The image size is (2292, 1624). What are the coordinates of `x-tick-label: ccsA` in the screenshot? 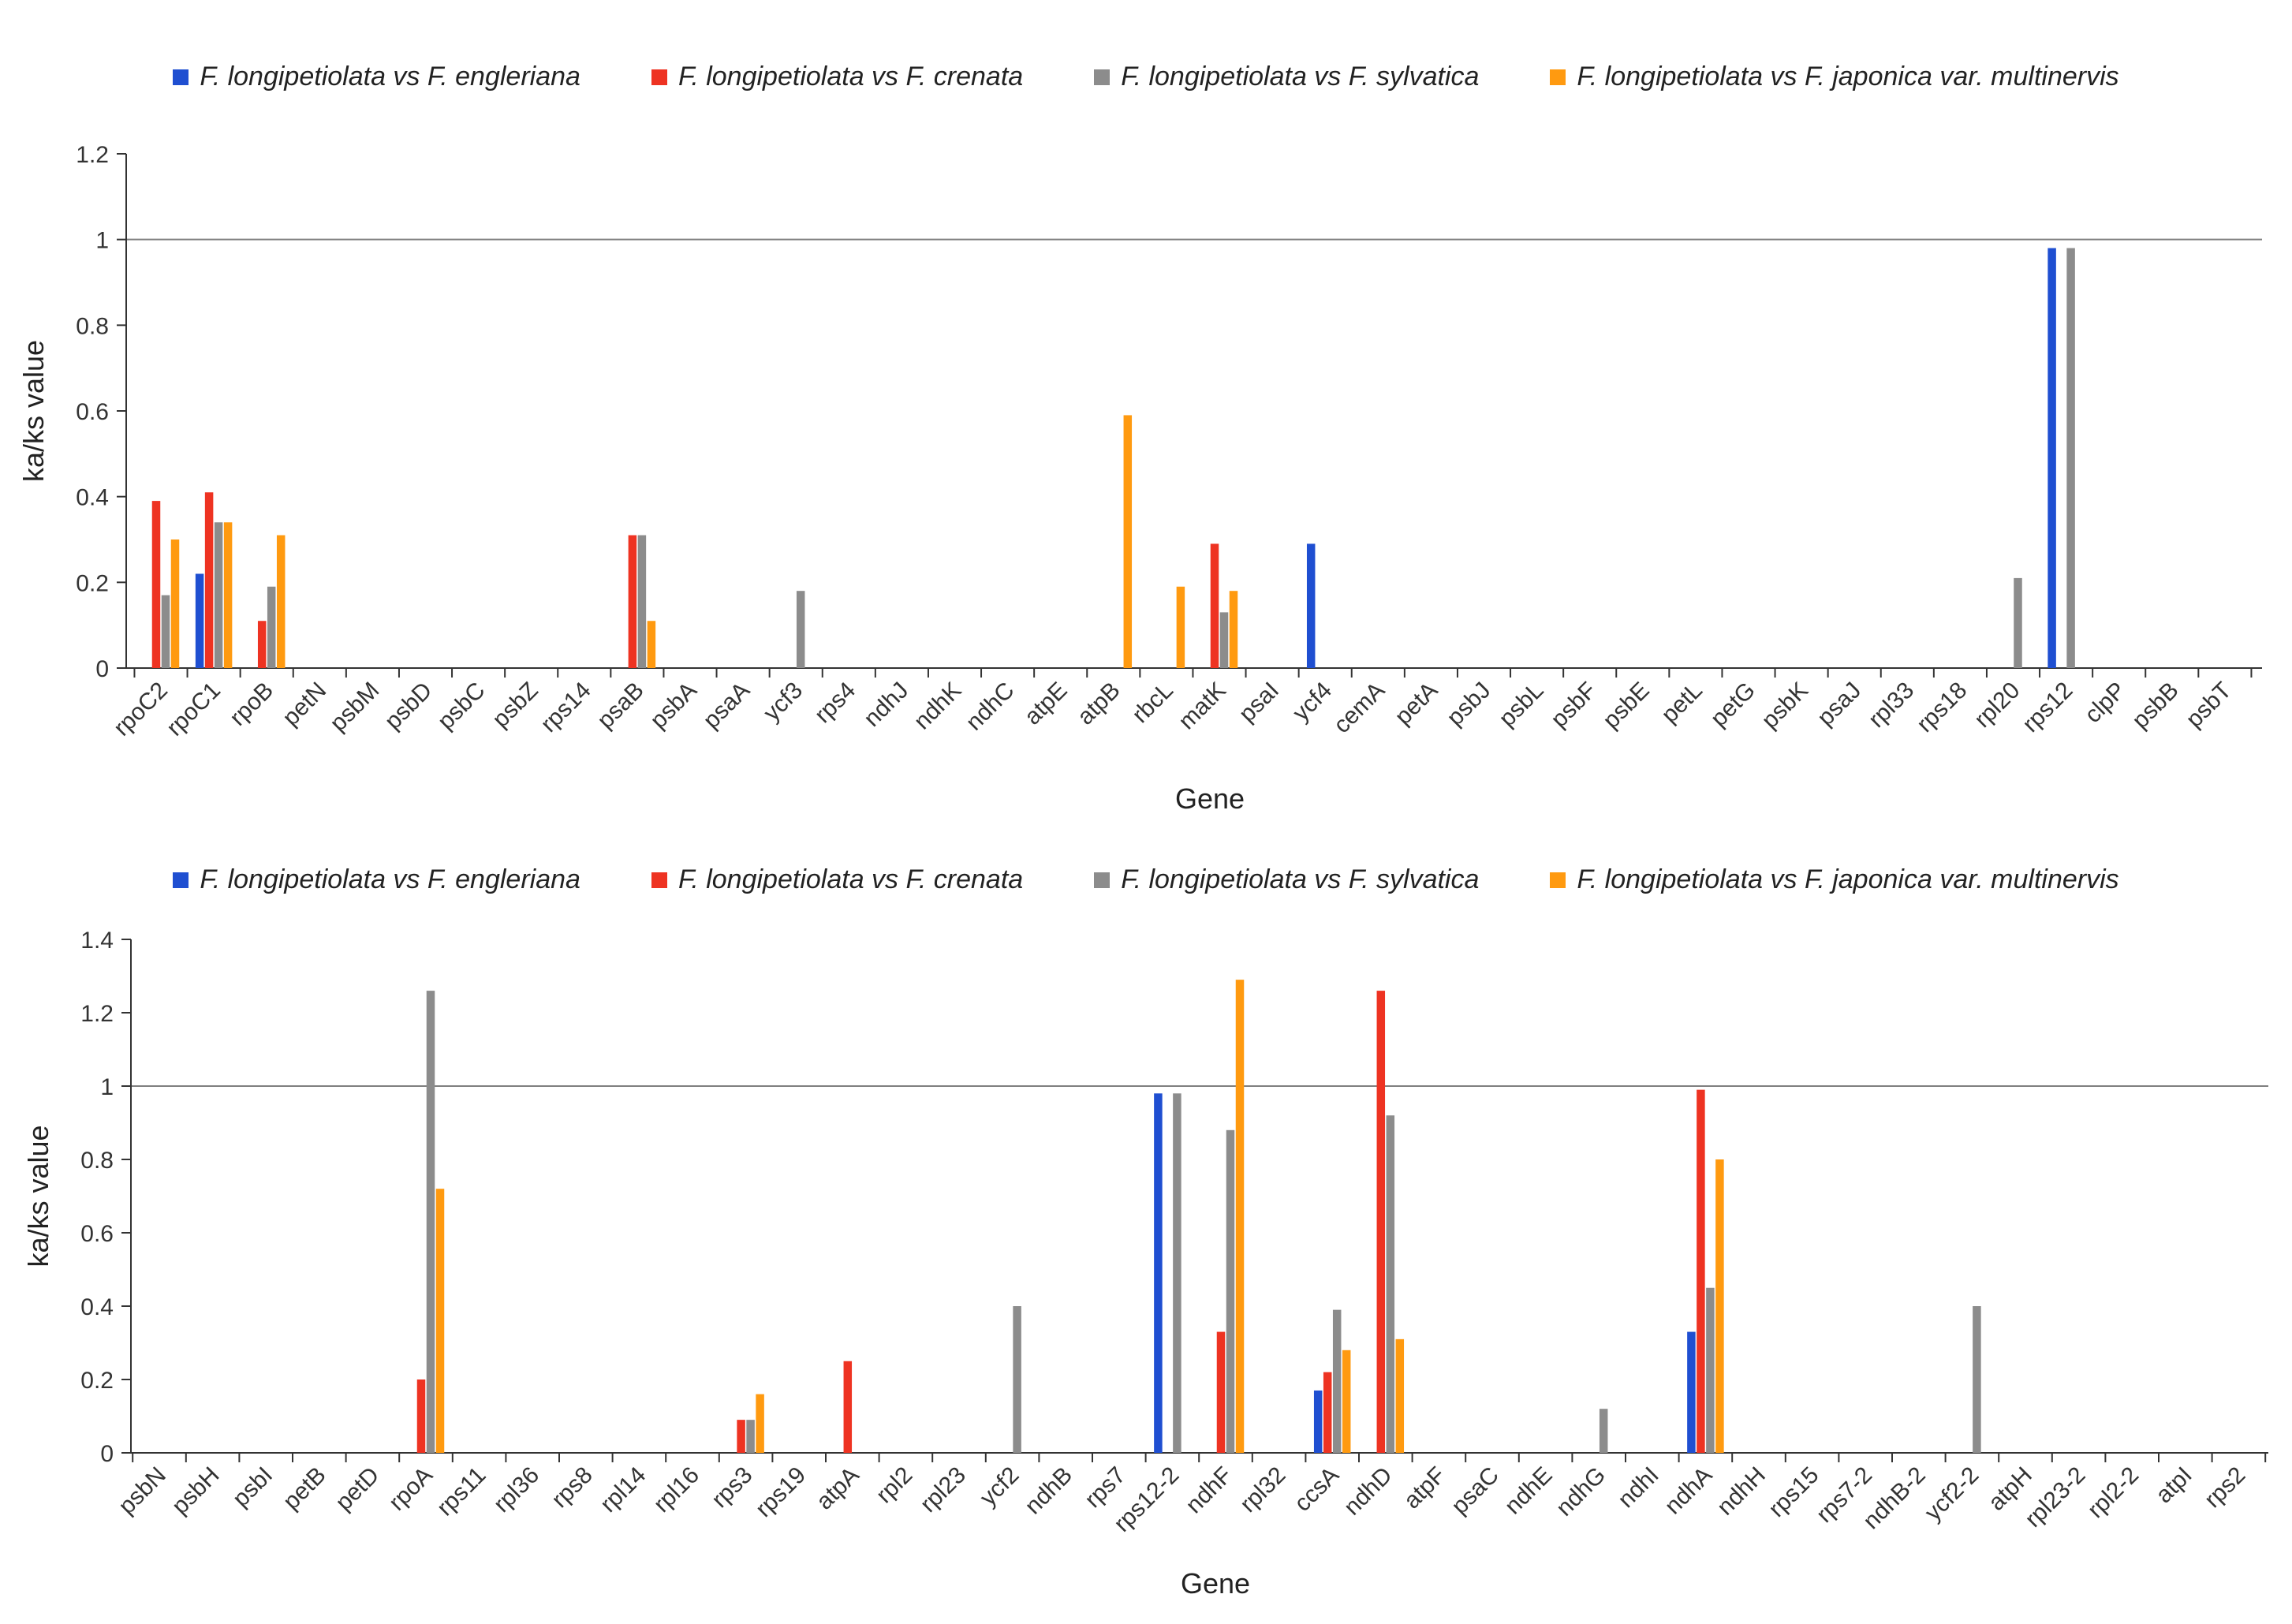 It's located at (1317, 1489).